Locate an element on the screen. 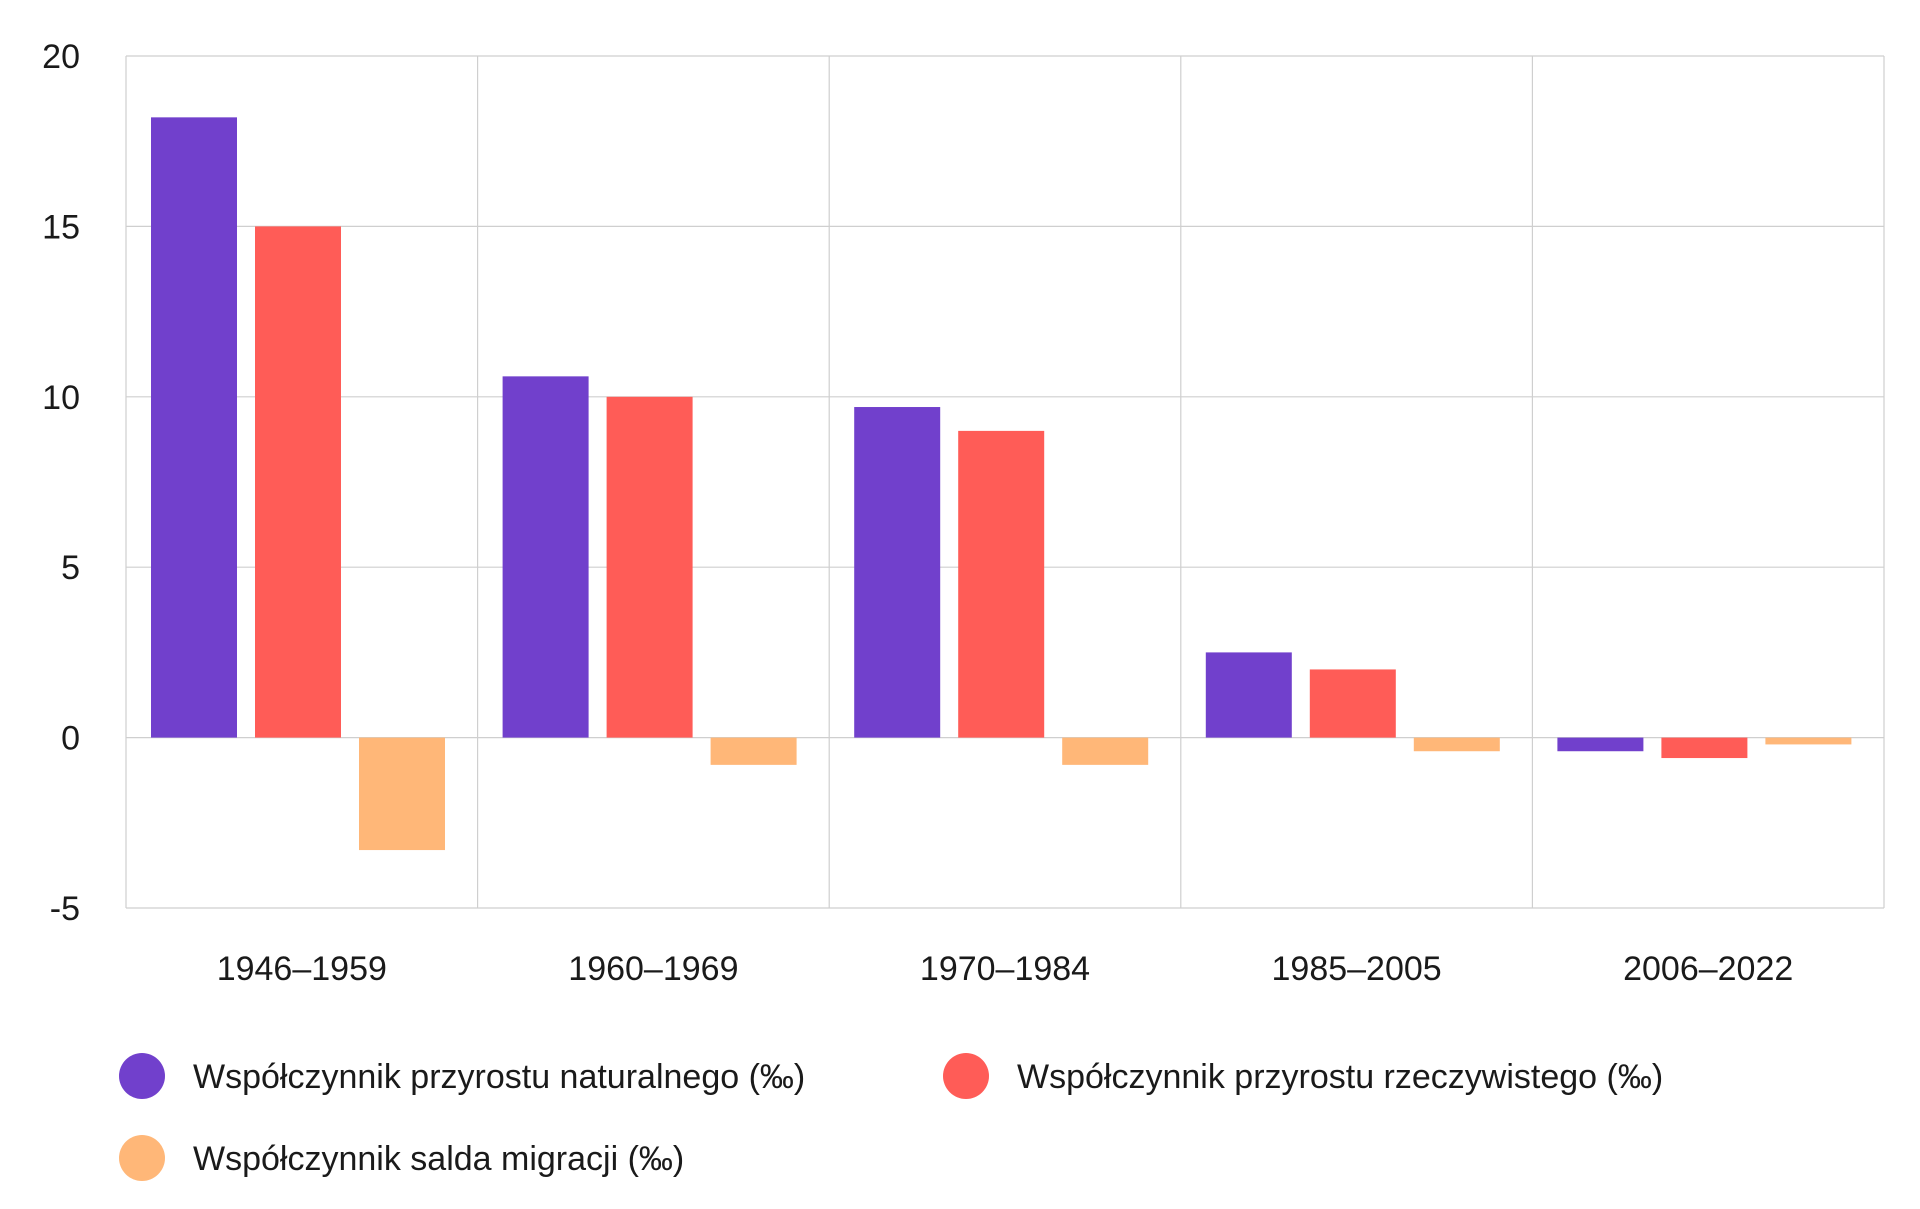 The height and width of the screenshot is (1209, 1920). x-tick-label: 1970–1984 is located at coordinates (1005, 969).